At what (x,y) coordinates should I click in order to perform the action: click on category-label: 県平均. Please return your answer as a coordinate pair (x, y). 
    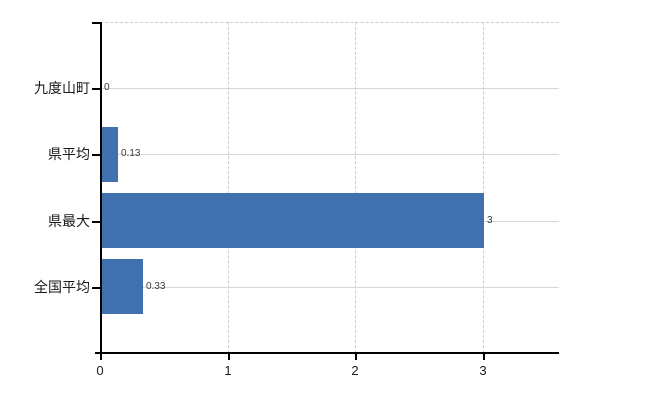
    Looking at the image, I should click on (69, 154).